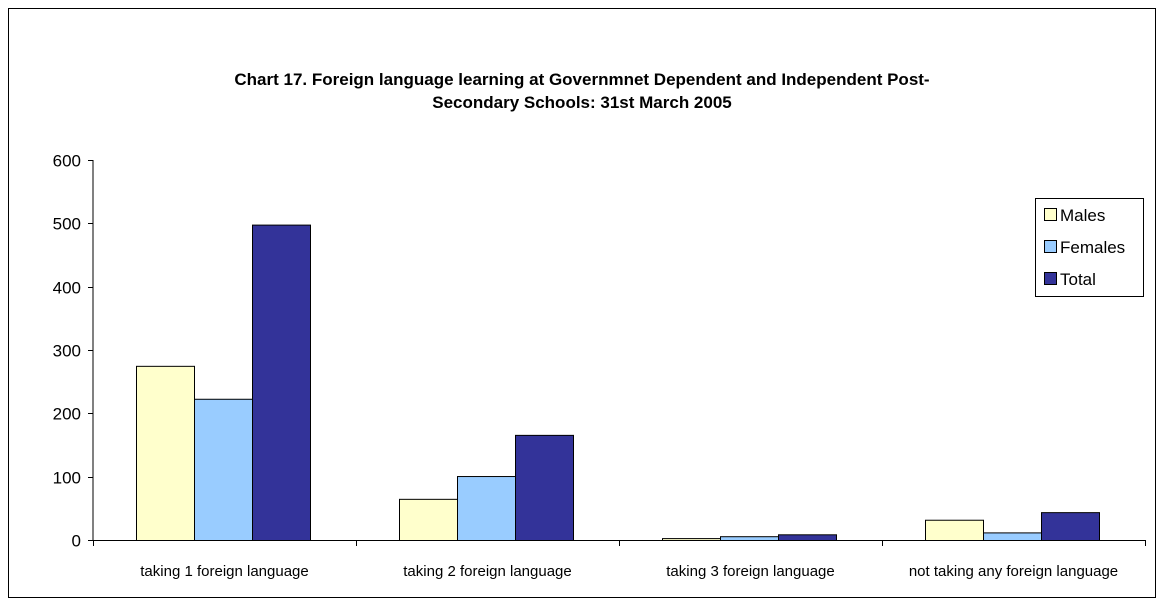  I want to click on y-tick-label: 300, so click(67, 351).